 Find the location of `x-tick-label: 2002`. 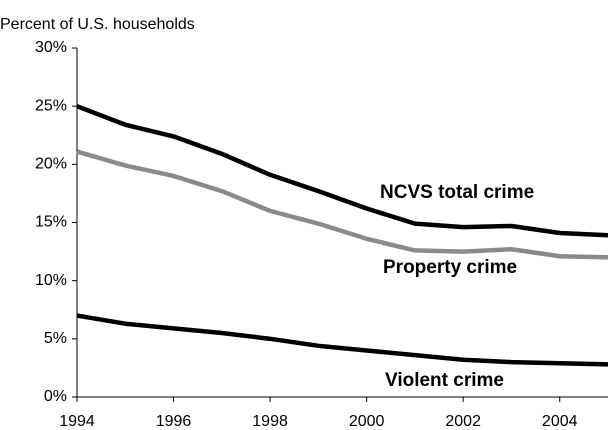

x-tick-label: 2002 is located at coordinates (463, 421).